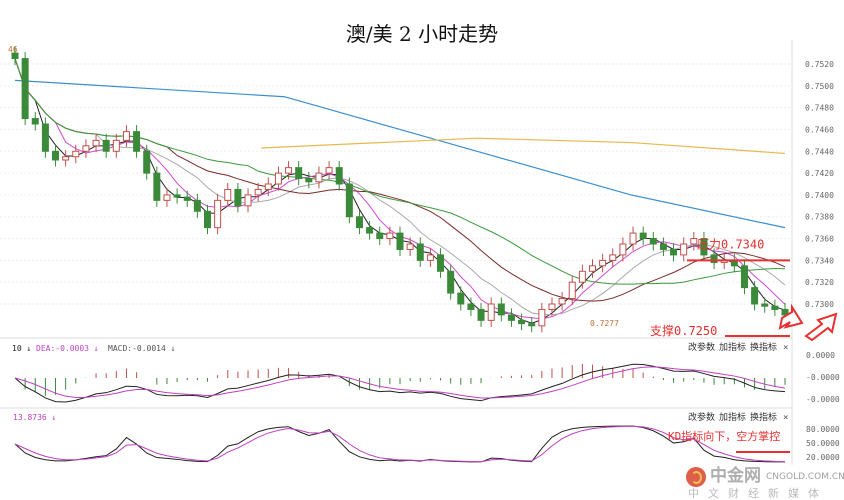 This screenshot has height=500, width=844. Describe the element at coordinates (765, 483) in the screenshot. I see `watermark: 中金网 CNGOLD.COM.CN 中文财经新媒体` at that location.